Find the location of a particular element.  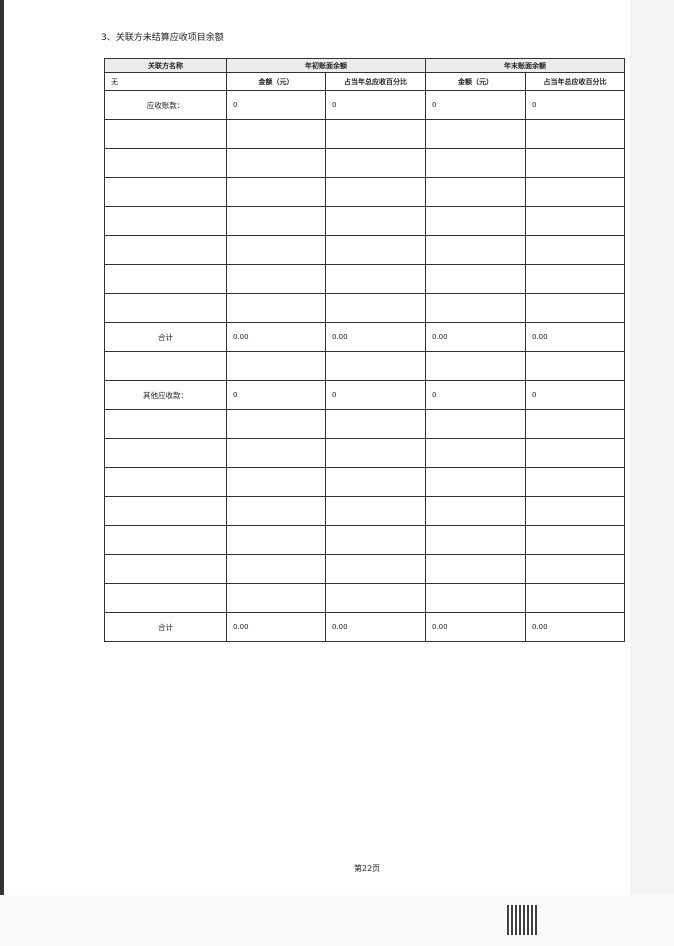

header-closing-balance: 年末账面余额 is located at coordinates (525, 65).